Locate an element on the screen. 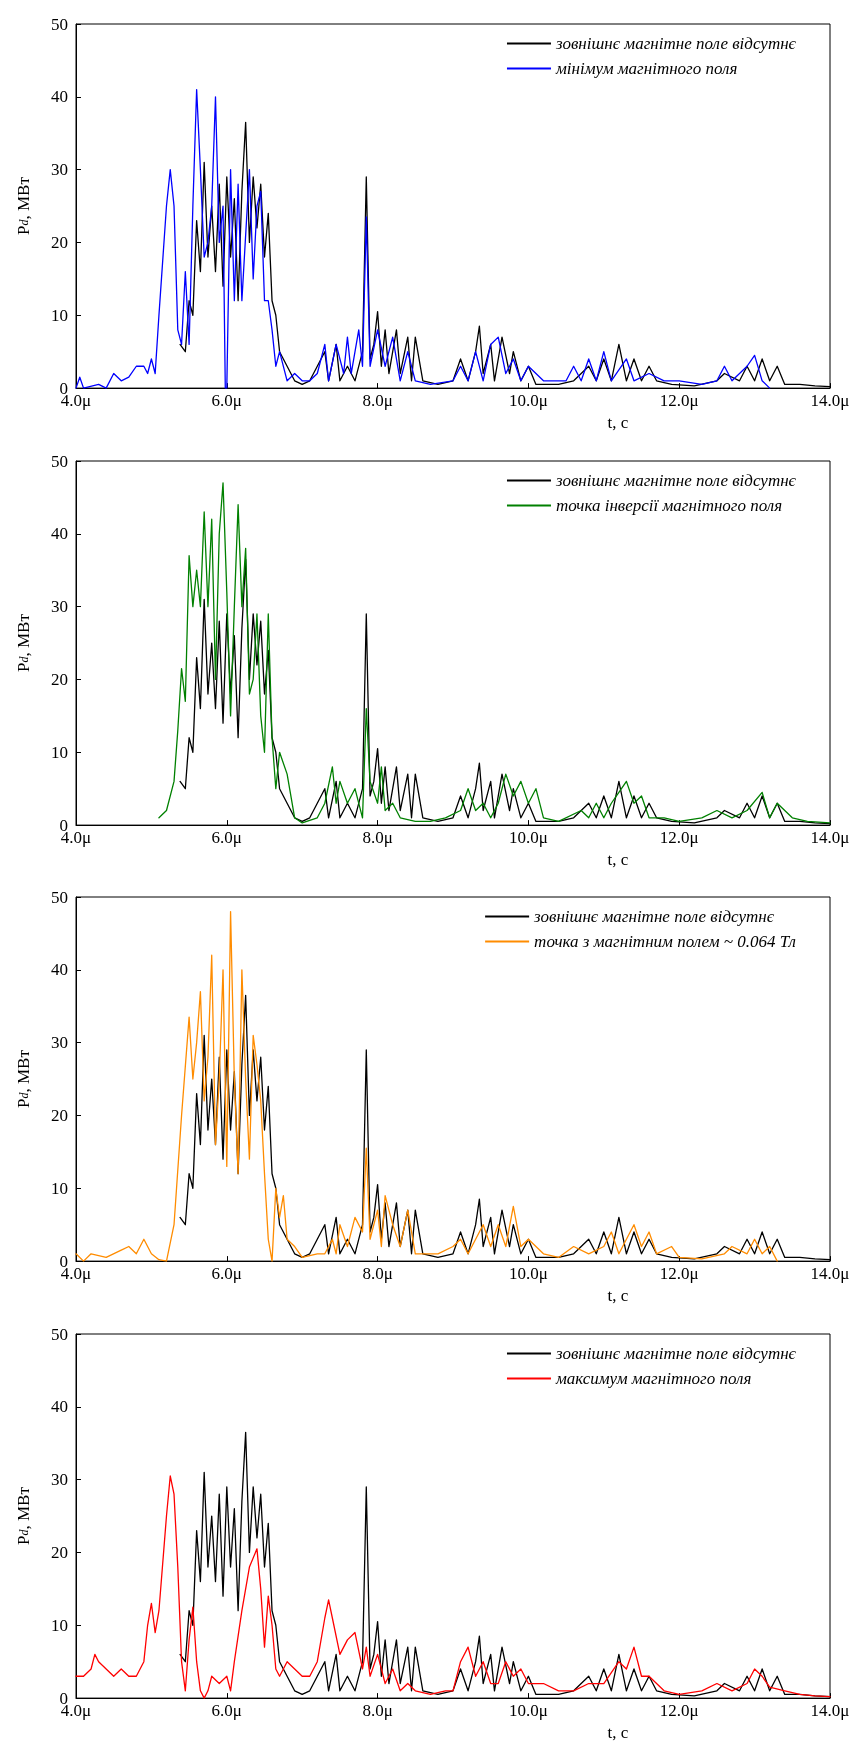 The width and height of the screenshot is (861, 1746). legend-label: максимум магнітного поля is located at coordinates (653, 1378).